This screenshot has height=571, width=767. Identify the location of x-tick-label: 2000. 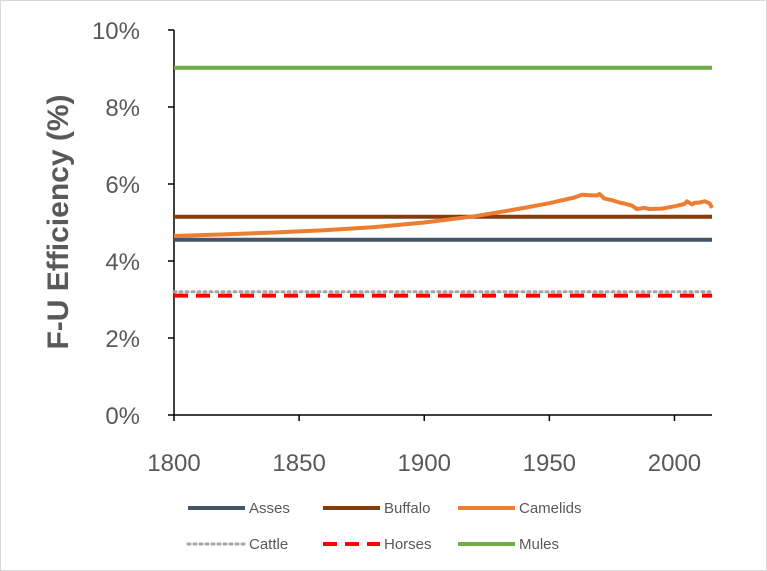
(674, 463).